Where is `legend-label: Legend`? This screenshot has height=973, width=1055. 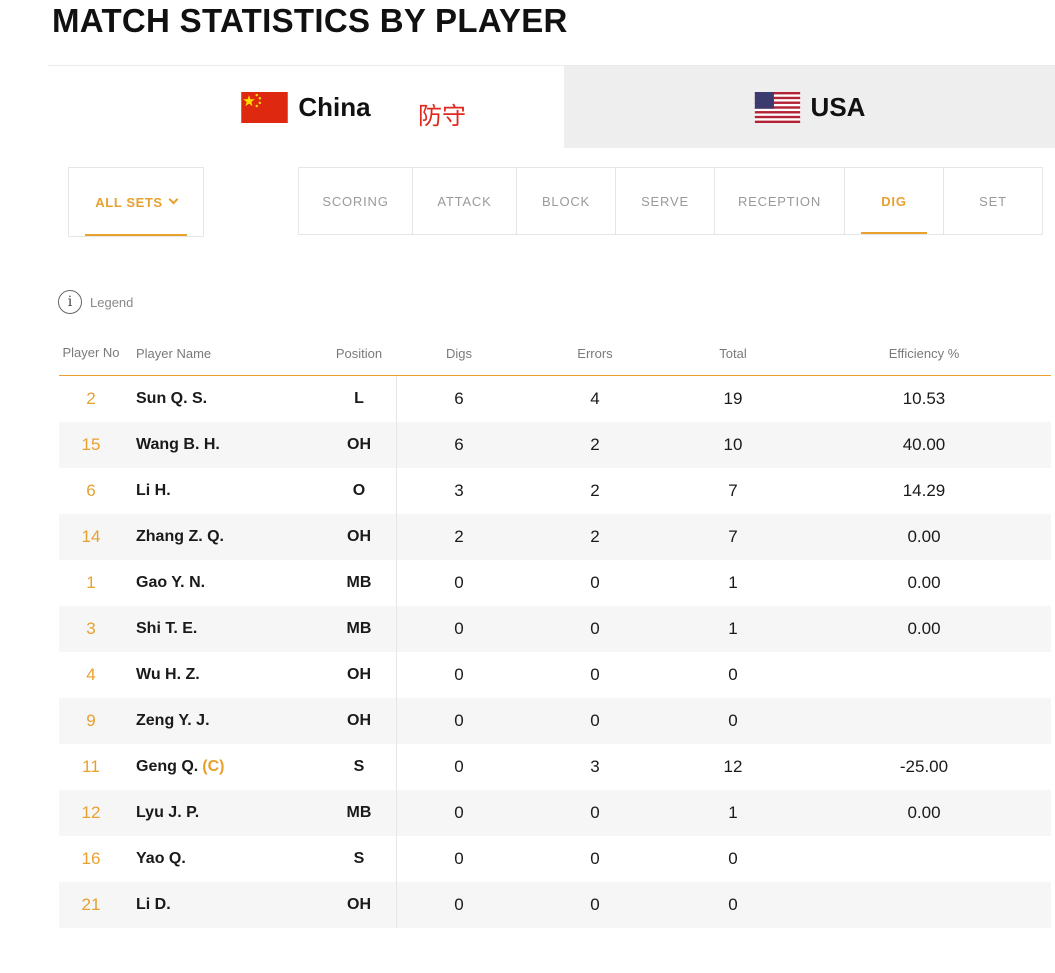 legend-label: Legend is located at coordinates (112, 302).